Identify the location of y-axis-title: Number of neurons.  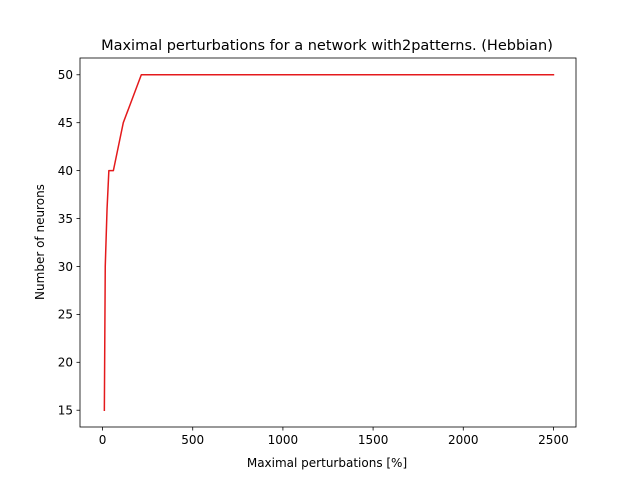
(40, 242).